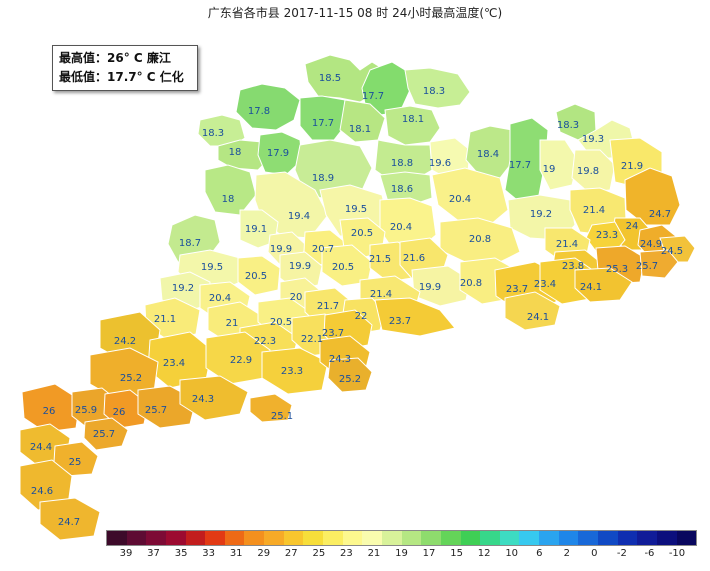  I want to click on temperature-label: 19, so click(549, 169).